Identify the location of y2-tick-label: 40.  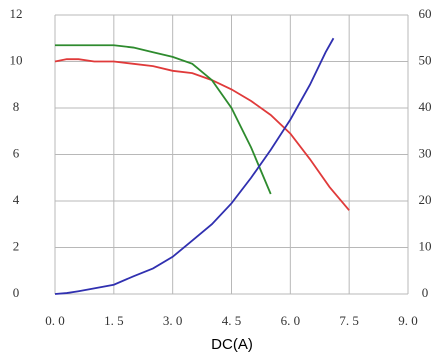
(425, 106).